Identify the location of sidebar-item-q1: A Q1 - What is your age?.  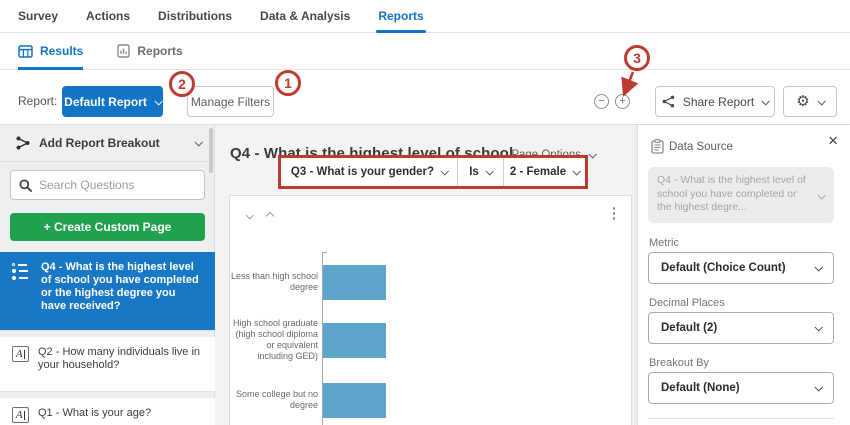
(107, 411).